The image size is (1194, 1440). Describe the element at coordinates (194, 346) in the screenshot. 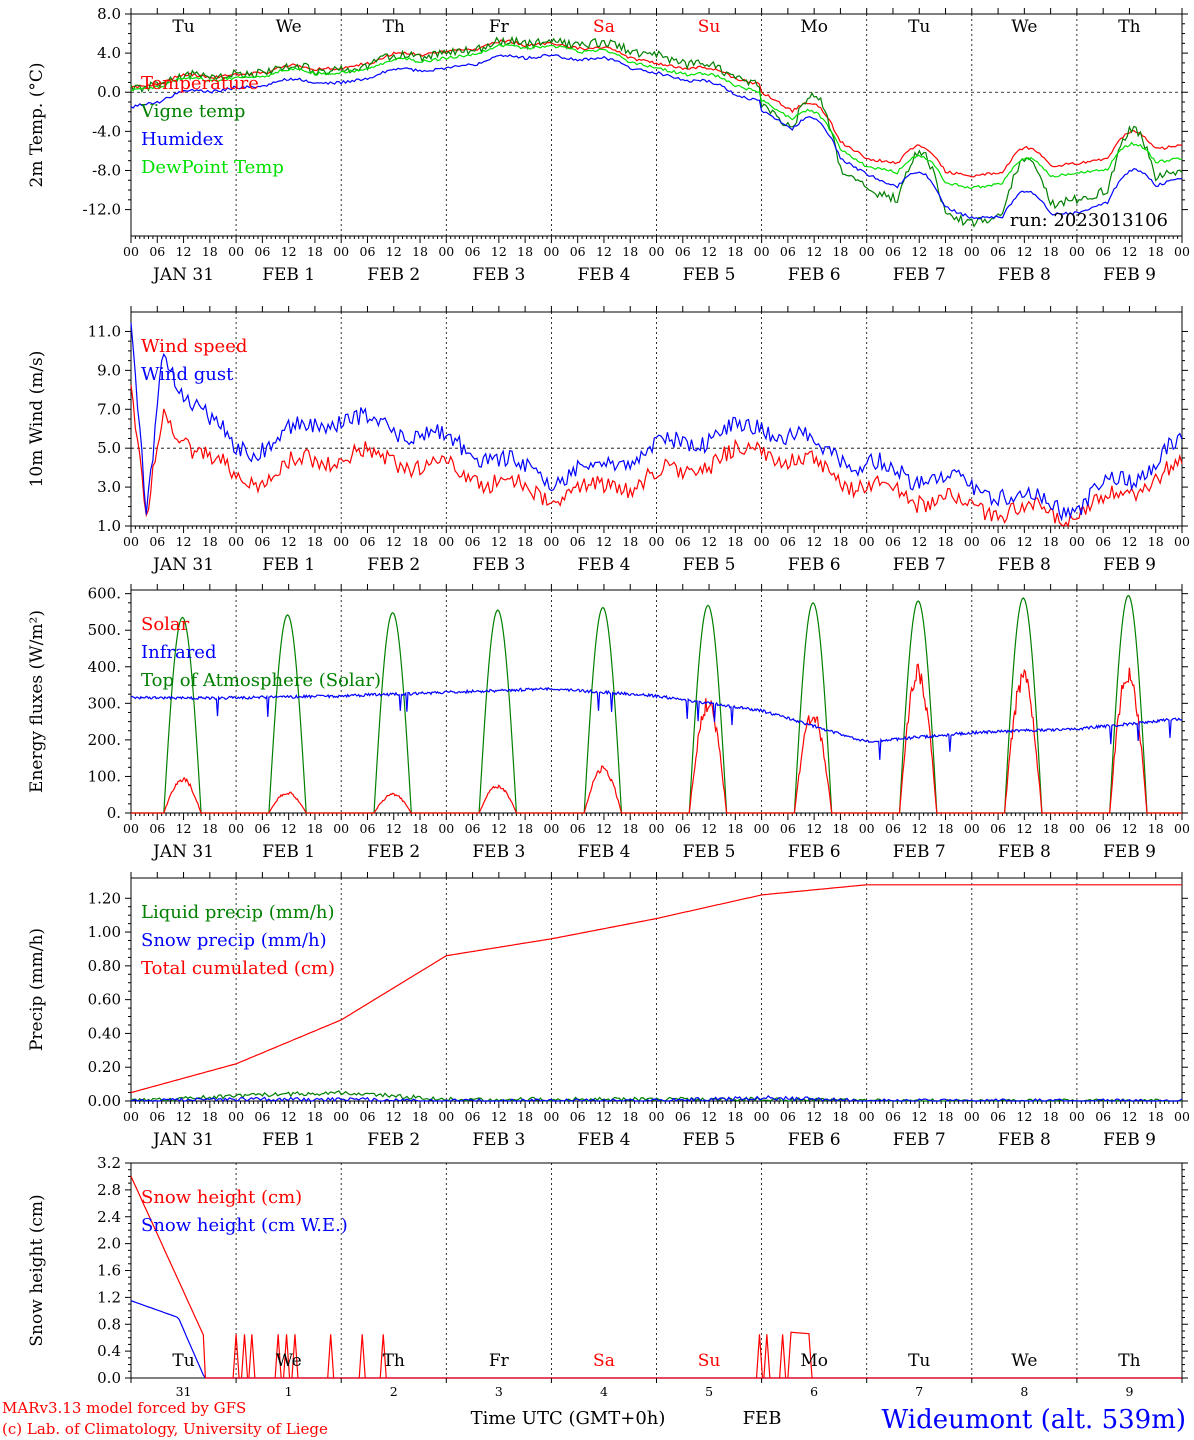

I see `legend-entry: Wind speed` at that location.